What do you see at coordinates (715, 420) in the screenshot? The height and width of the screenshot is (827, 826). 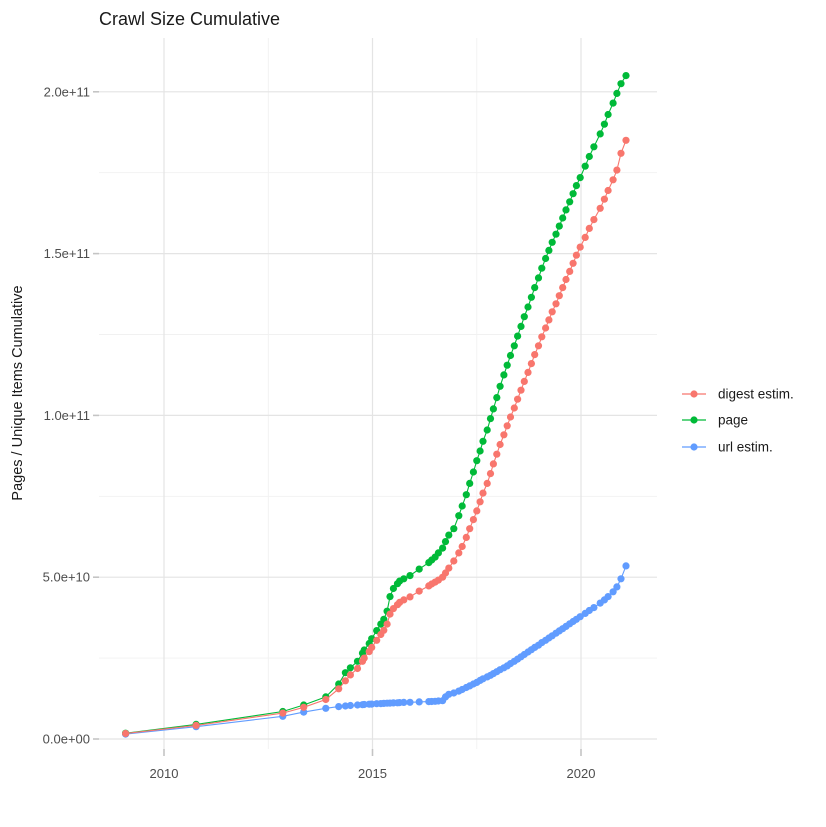 I see `legend-item-page: page` at bounding box center [715, 420].